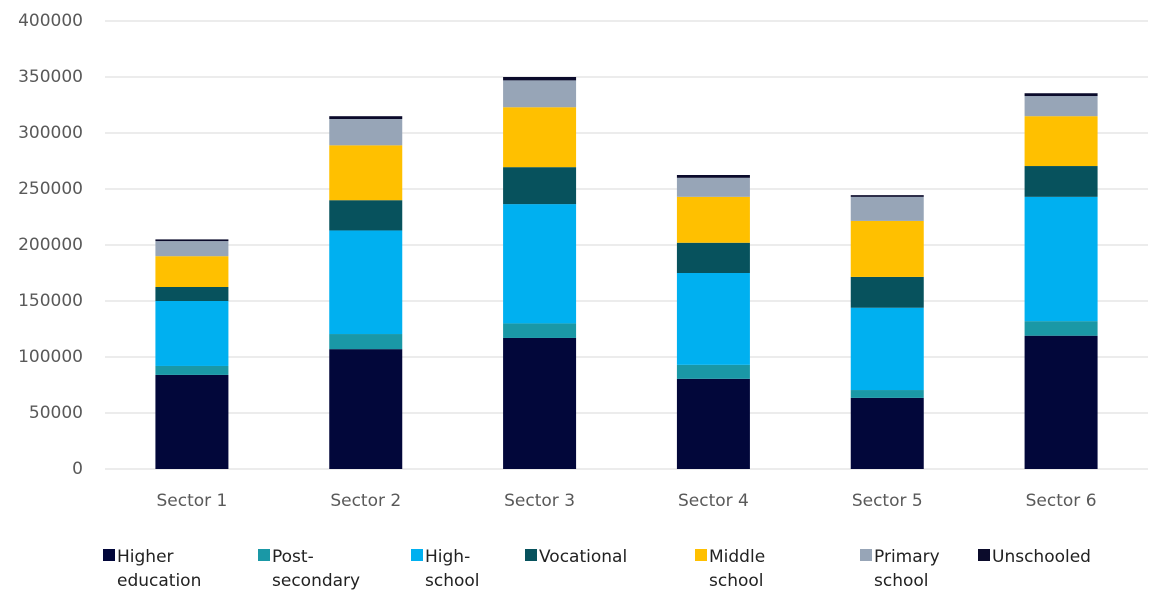 This screenshot has height=600, width=1165. I want to click on x-tick-label: Sector 5, so click(887, 501).